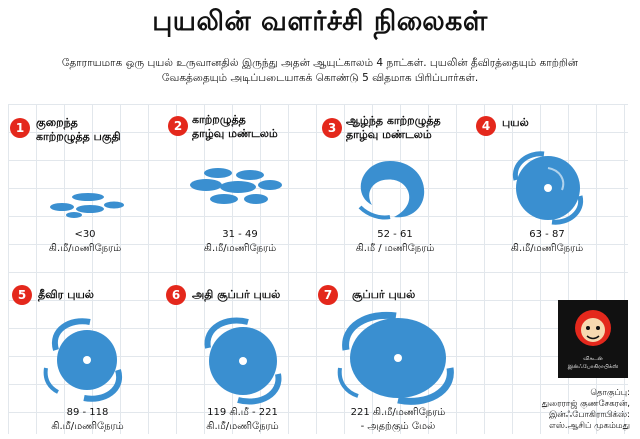  I want to click on stage-label: புயல், so click(515, 122).